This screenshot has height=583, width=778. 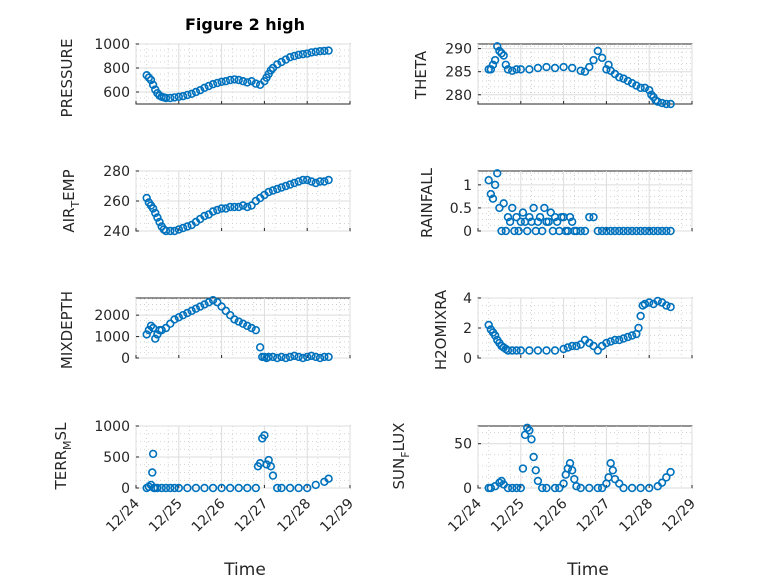 What do you see at coordinates (578, 329) in the screenshot?
I see `subplot-h2omixra: 0 2 4` at bounding box center [578, 329].